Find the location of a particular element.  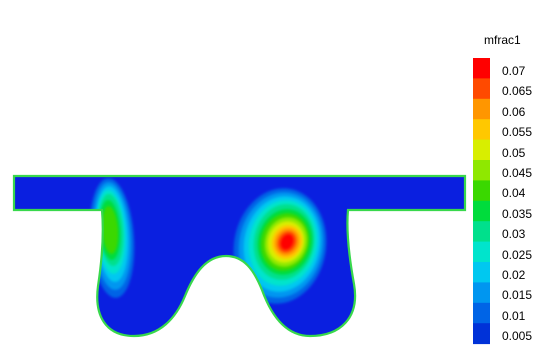

legend-tick-label: 0.025 is located at coordinates (517, 254).